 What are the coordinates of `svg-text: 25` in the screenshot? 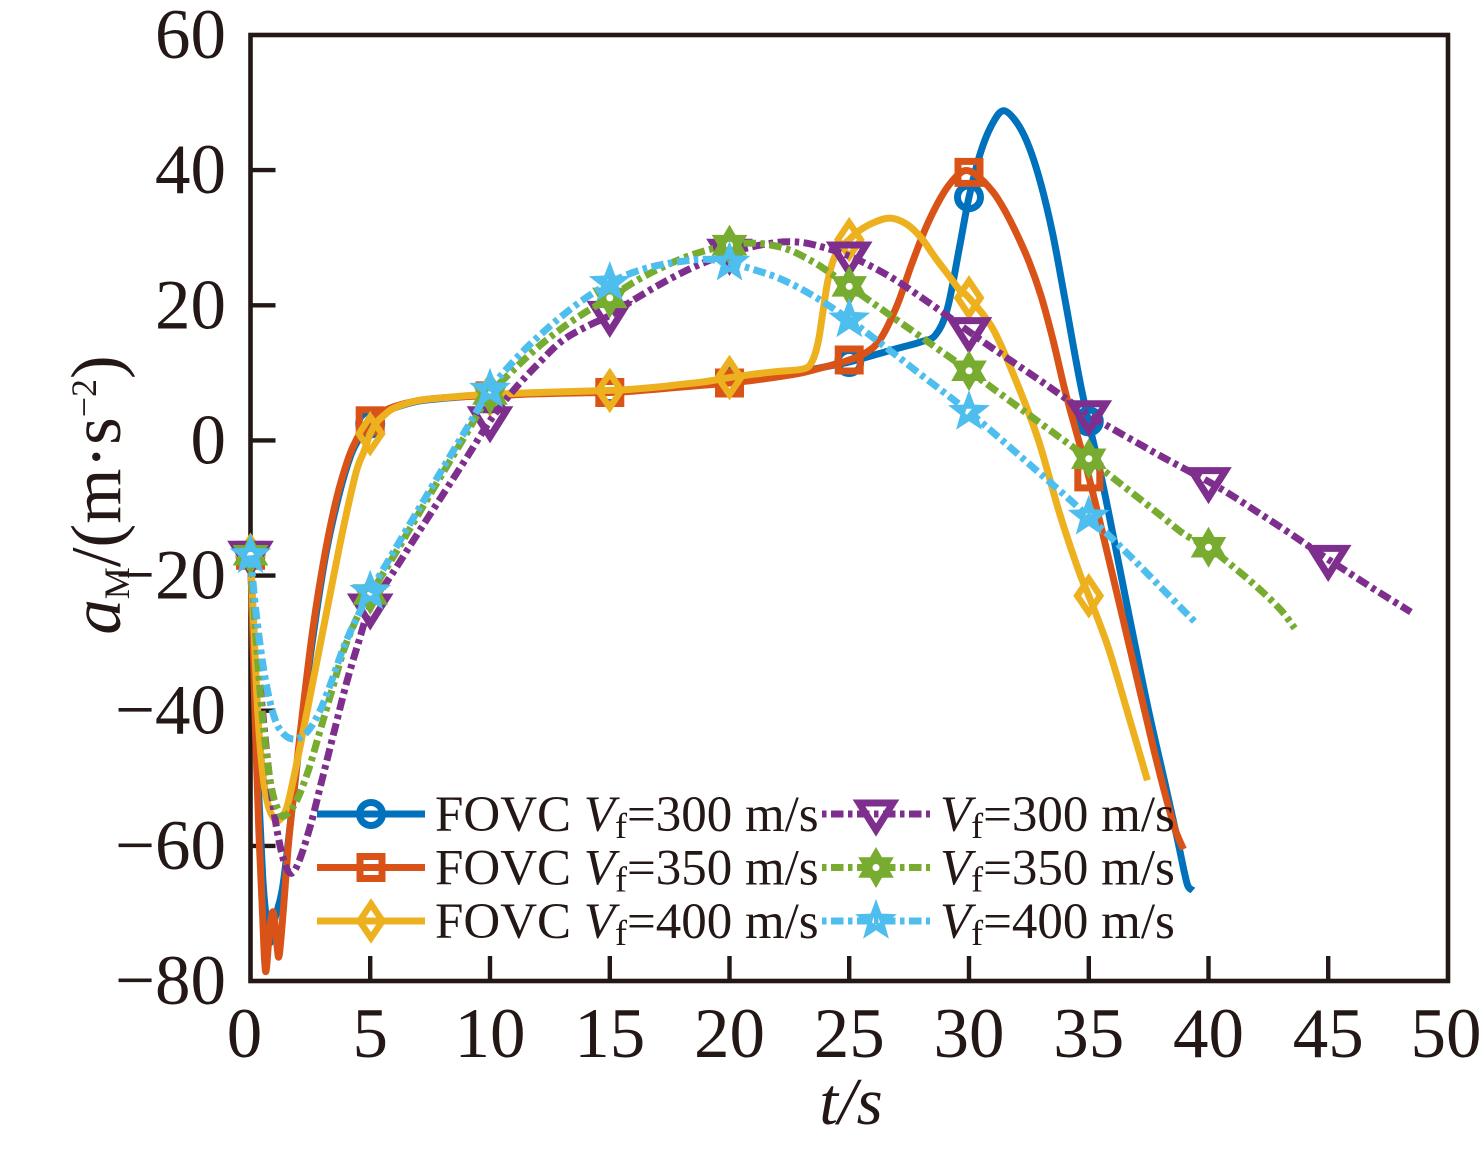 It's located at (849, 1034).